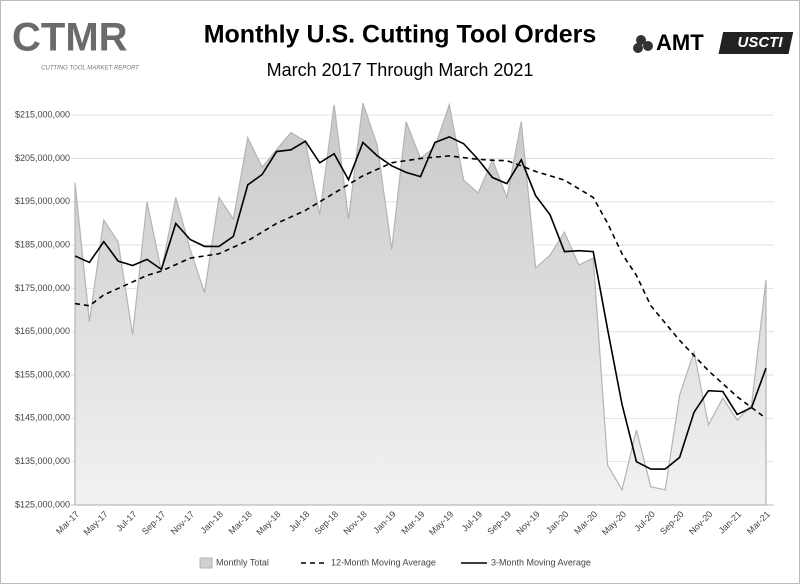 This screenshot has width=800, height=584. Describe the element at coordinates (761, 42) in the screenshot. I see `uscti-text: USCTI` at that location.